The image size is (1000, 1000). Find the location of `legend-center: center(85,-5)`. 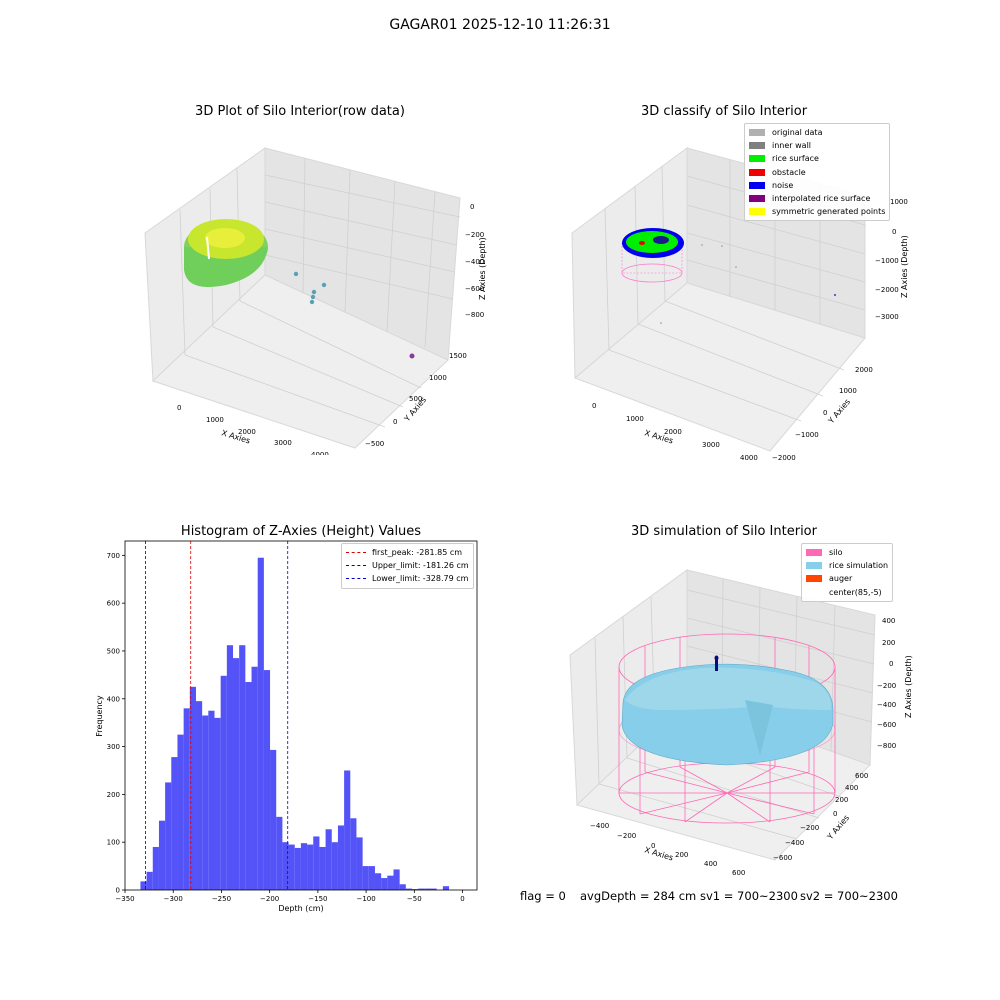

legend-center: center(85,-5) is located at coordinates (847, 592).